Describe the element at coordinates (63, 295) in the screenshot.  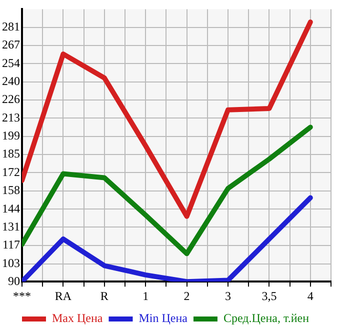
I see `x-tick-label: RA` at that location.